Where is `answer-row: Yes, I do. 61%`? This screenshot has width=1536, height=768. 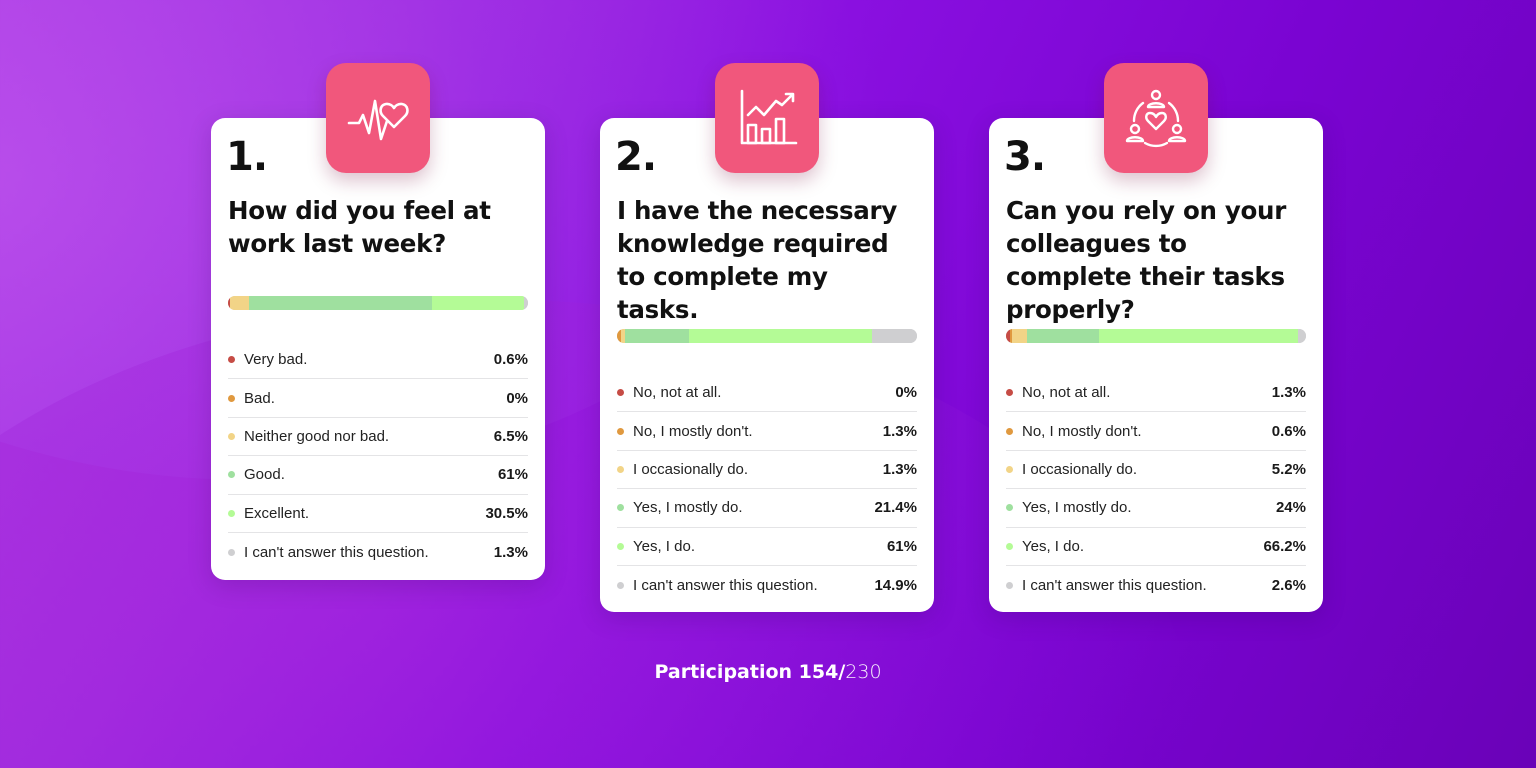
answer-row: Yes, I do. 61% is located at coordinates (767, 547).